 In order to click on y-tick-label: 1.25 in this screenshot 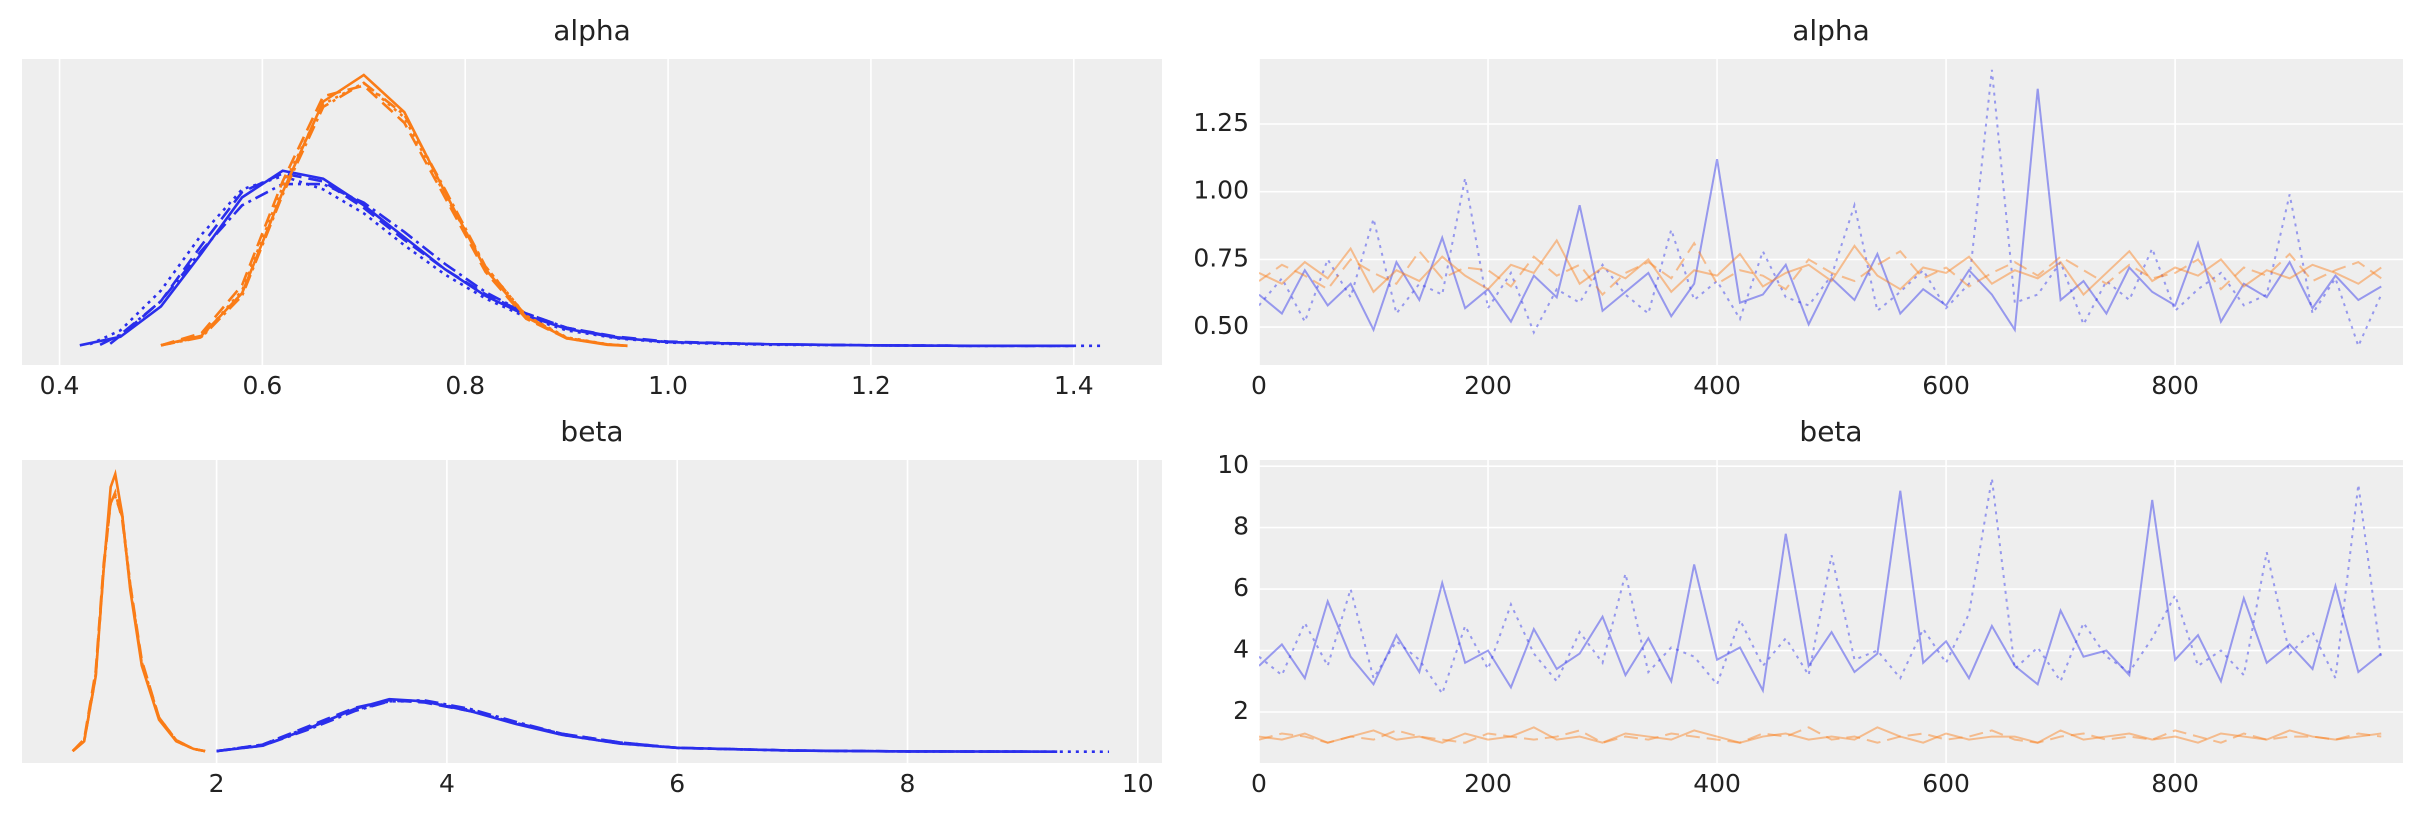, I will do `click(1221, 122)`.